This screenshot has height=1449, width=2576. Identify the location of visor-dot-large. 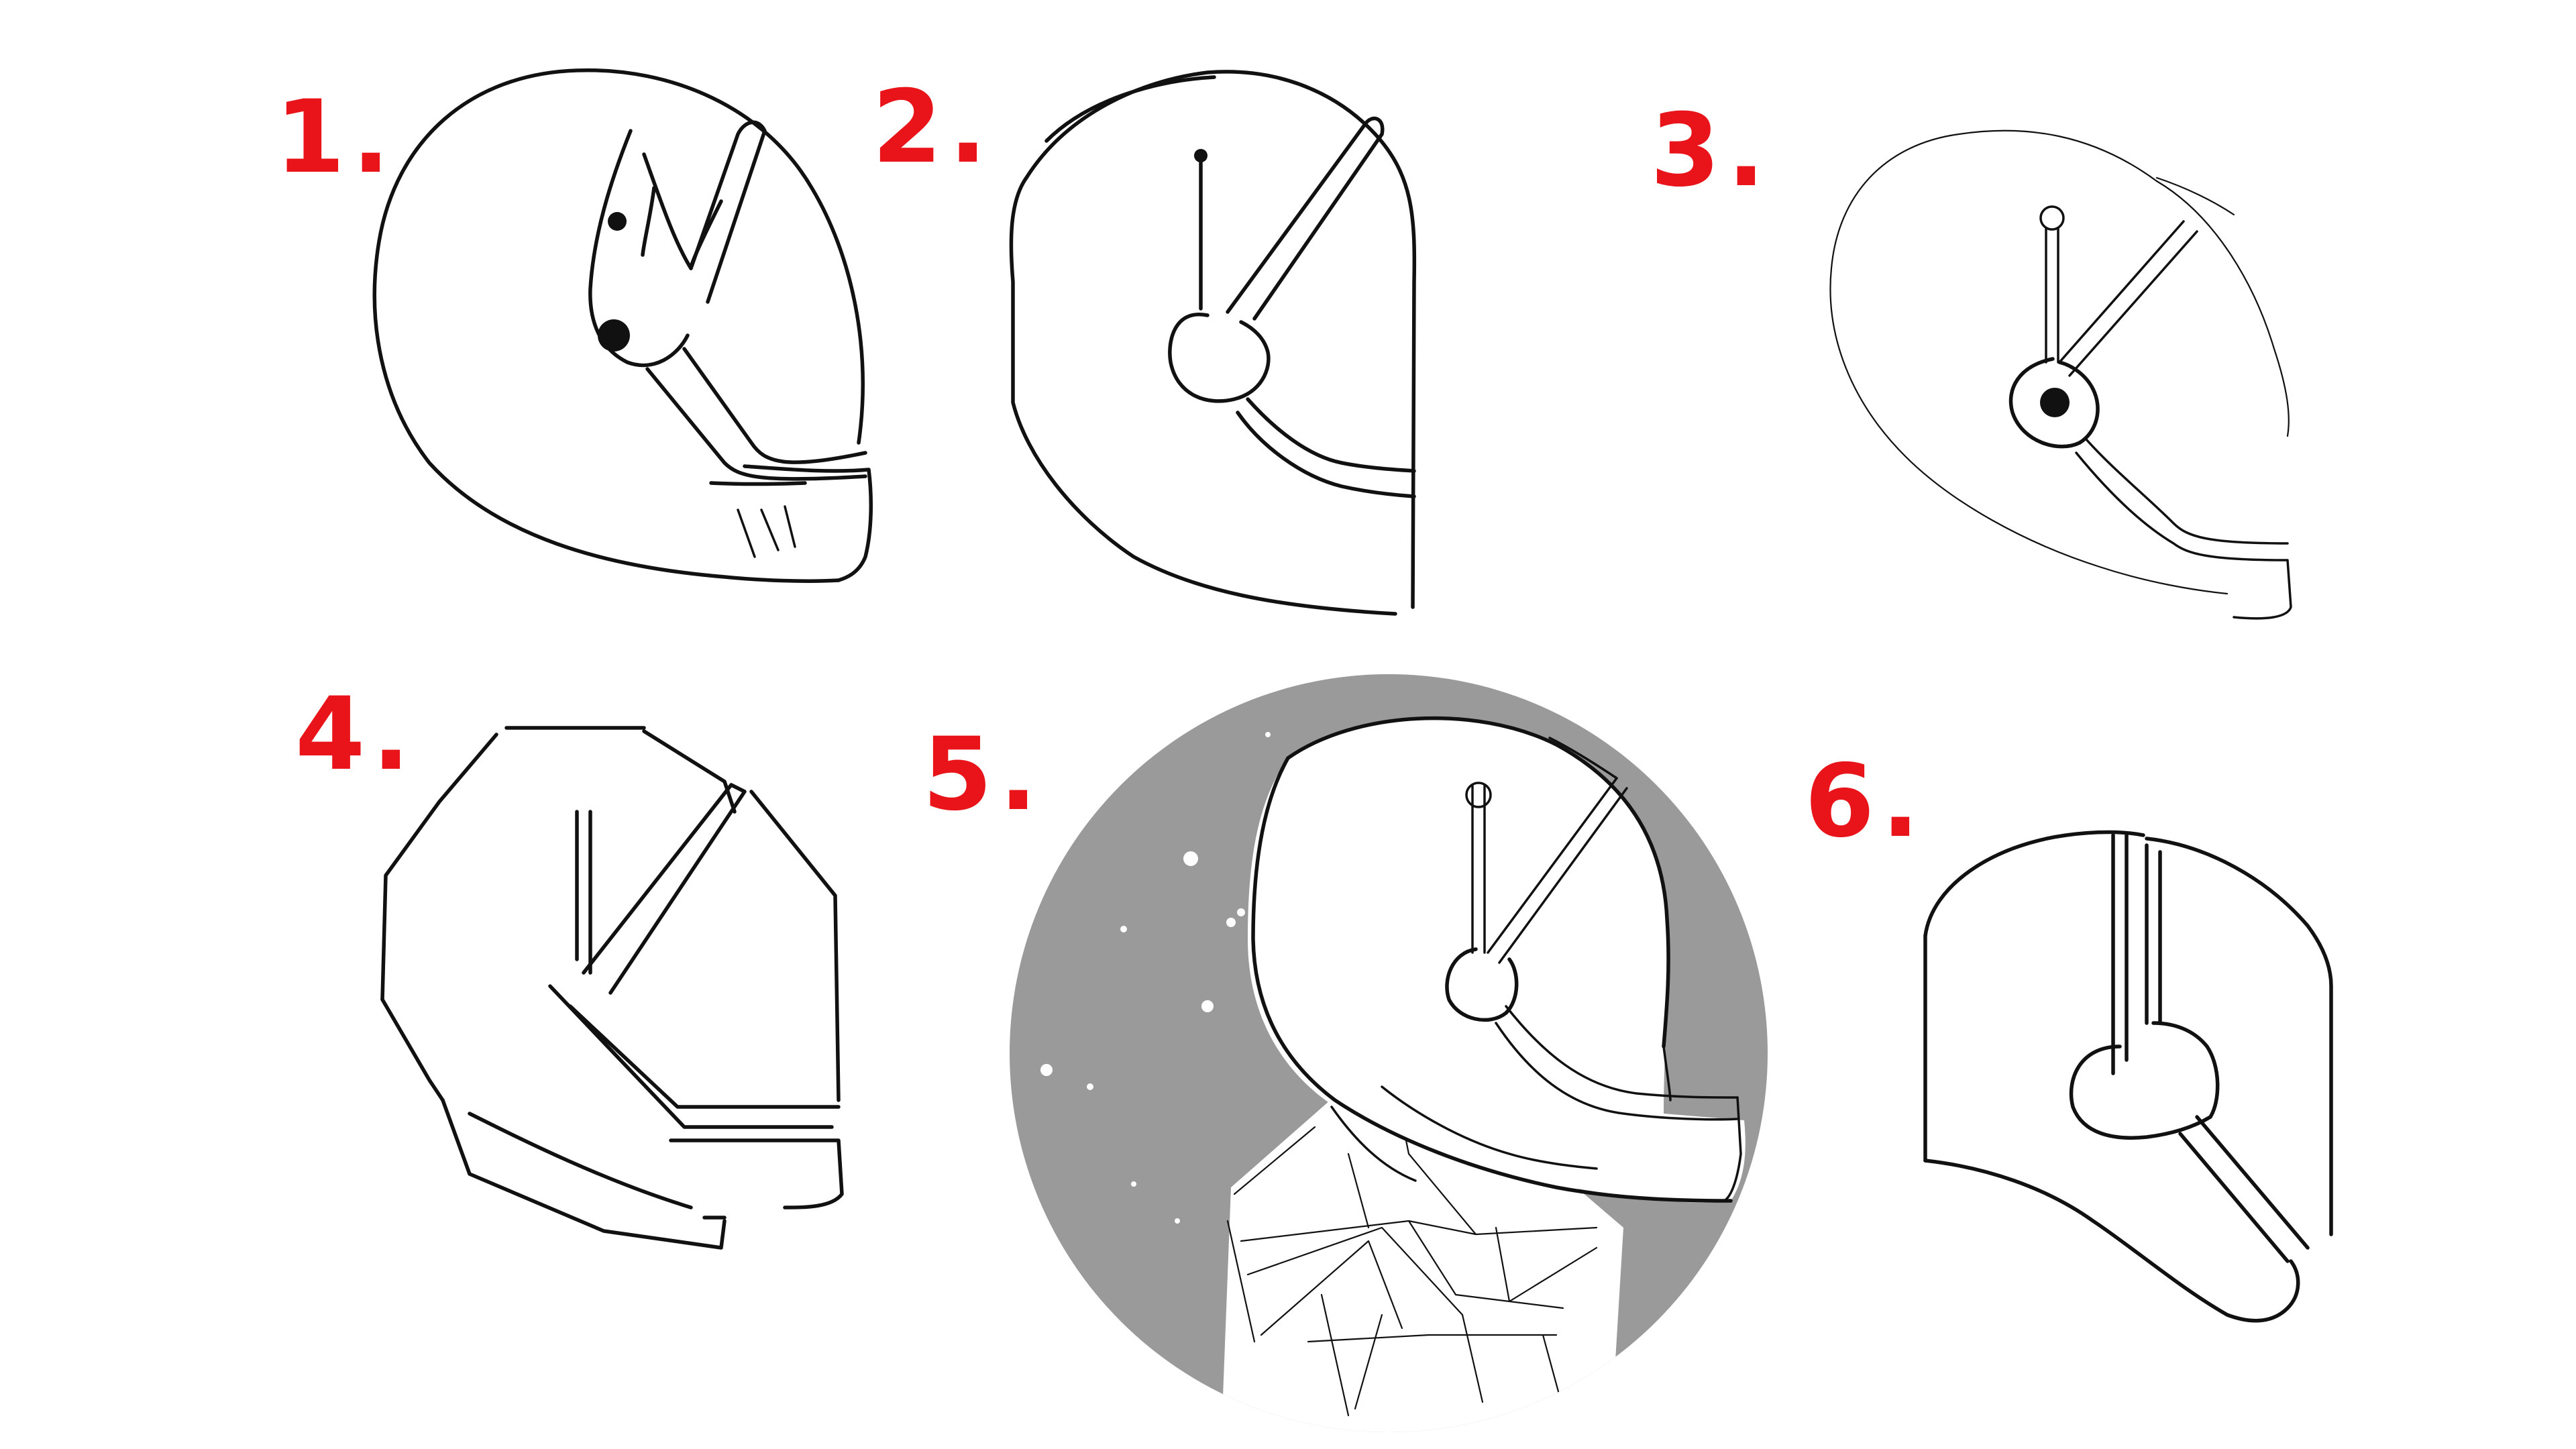
(614, 335).